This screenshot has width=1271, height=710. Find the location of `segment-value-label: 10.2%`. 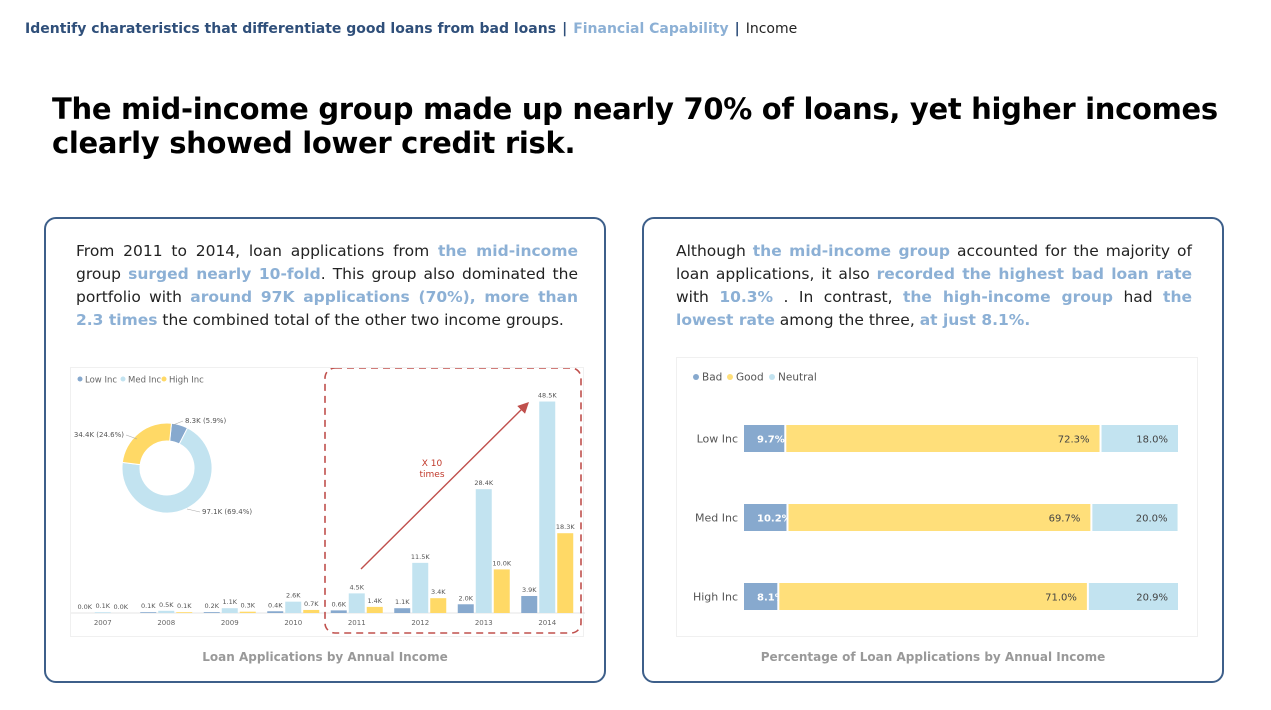

segment-value-label: 10.2% is located at coordinates (774, 519).